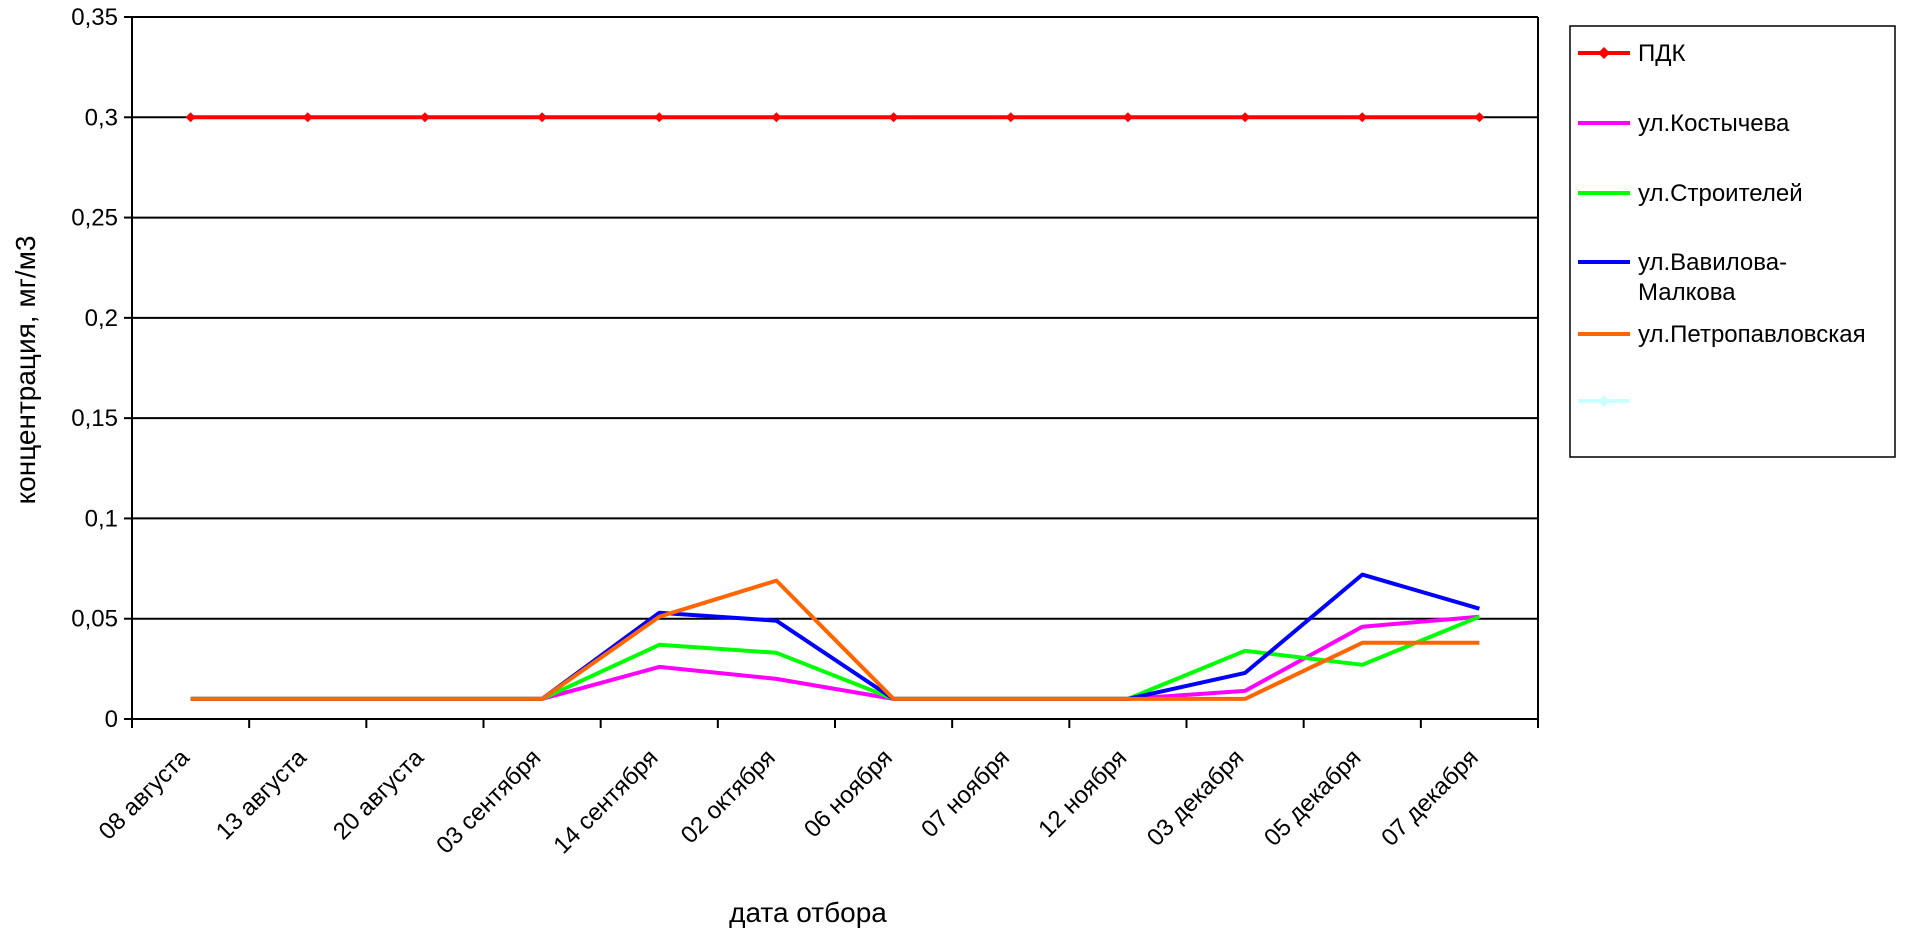  I want to click on y-tick-label: 0,25, so click(94, 218).